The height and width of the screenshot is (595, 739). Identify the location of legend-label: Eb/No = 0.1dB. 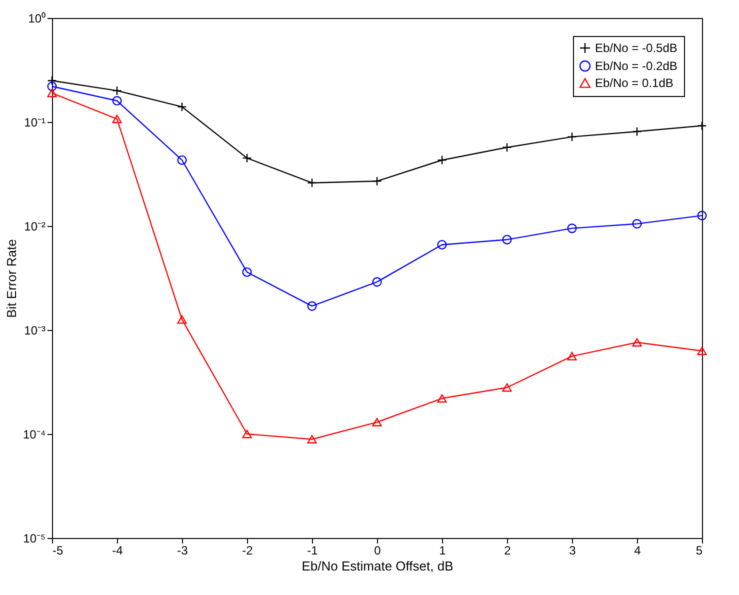
(634, 83).